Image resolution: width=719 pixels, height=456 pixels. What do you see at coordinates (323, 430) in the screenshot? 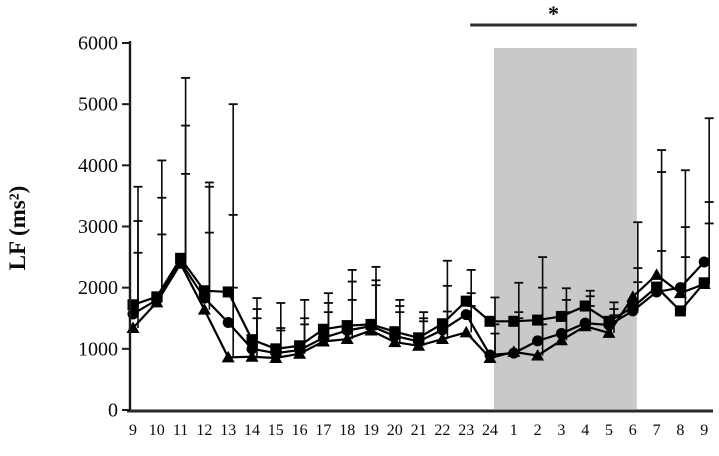
I see `x-tick-label: 17` at bounding box center [323, 430].